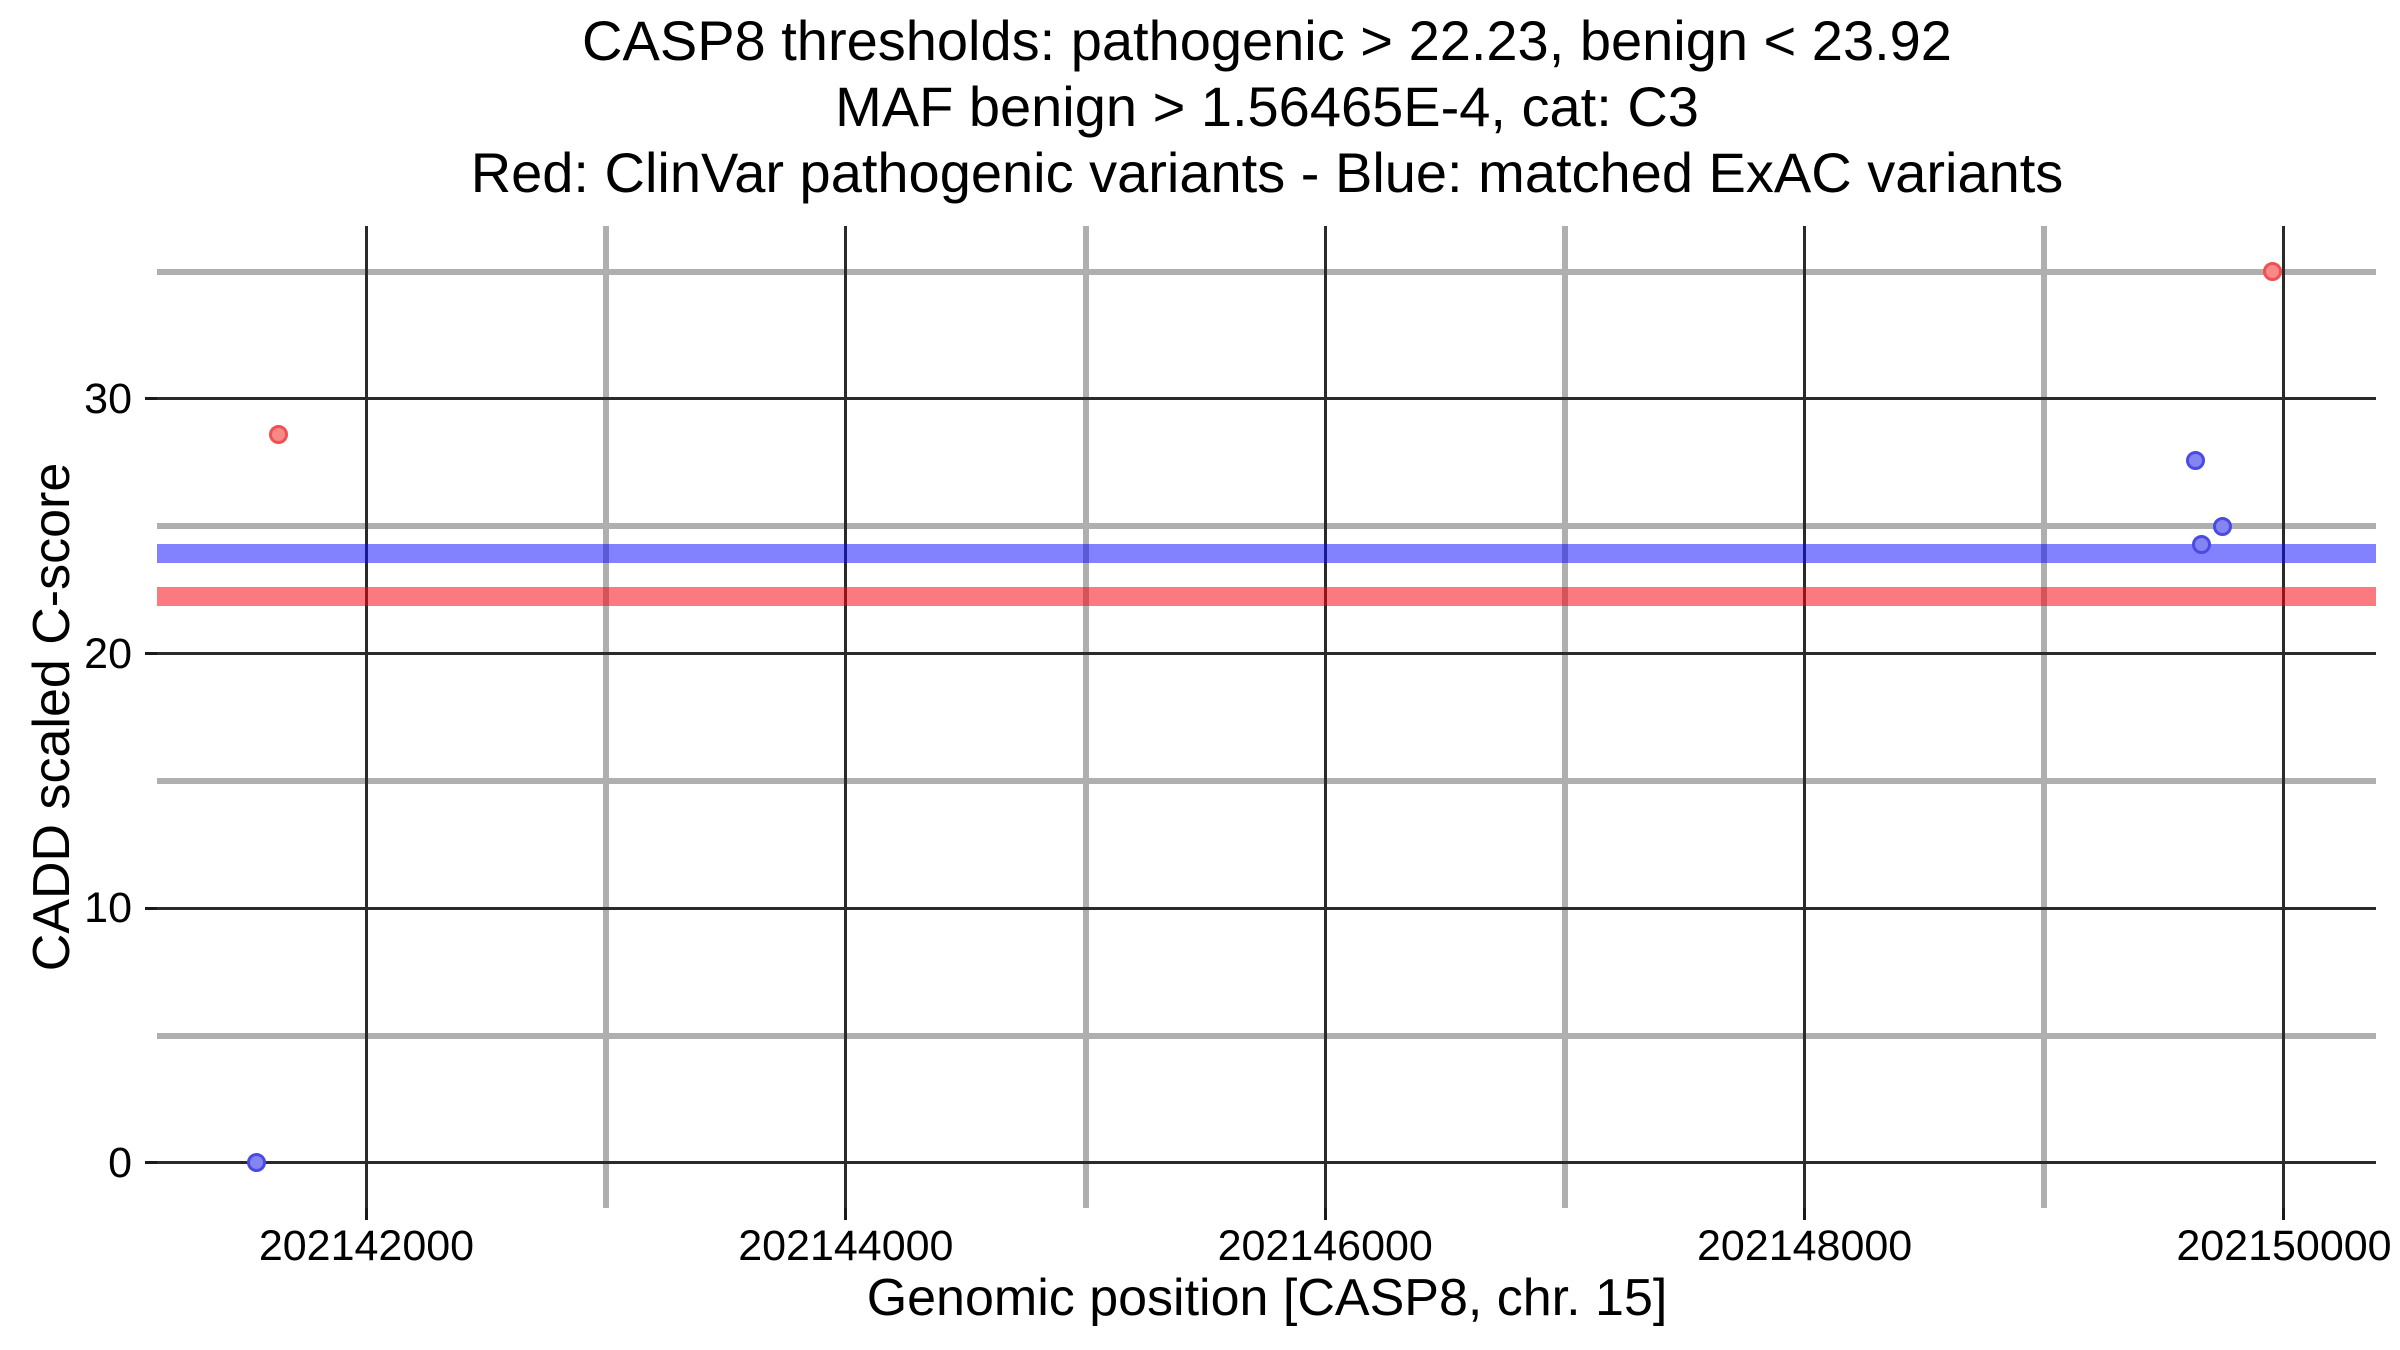  I want to click on x-axis-tick-label: 202148000, so click(1804, 1246).